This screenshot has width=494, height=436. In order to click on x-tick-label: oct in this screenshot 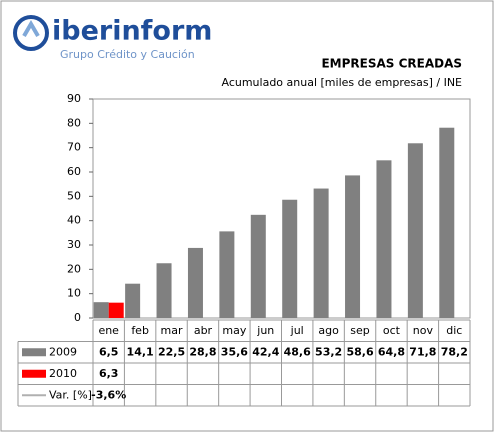, I will do `click(392, 330)`.